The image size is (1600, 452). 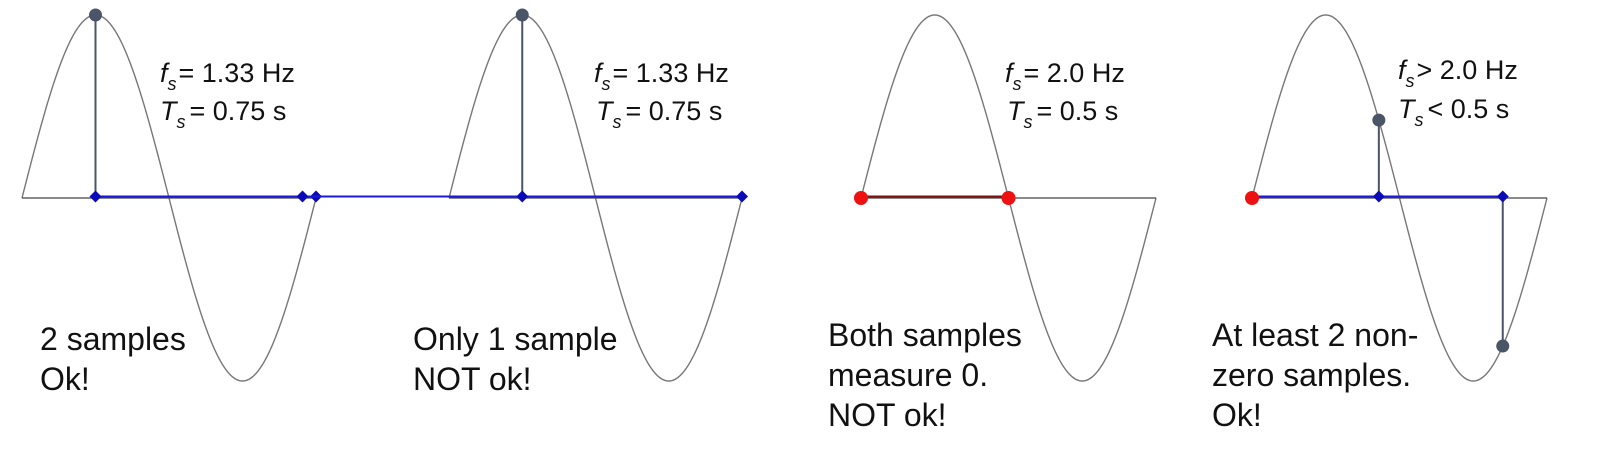 I want to click on caption-line-2: Ok!, so click(x=65, y=379).